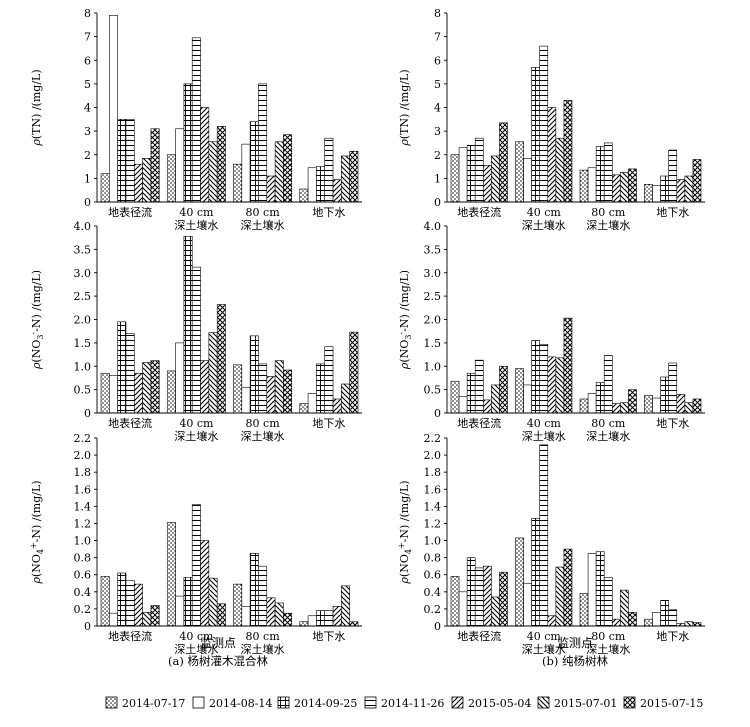 Image resolution: width=750 pixels, height=727 pixels. What do you see at coordinates (83, 489) in the screenshot?
I see `y-tick-label-nh4_a: 1.6` at bounding box center [83, 489].